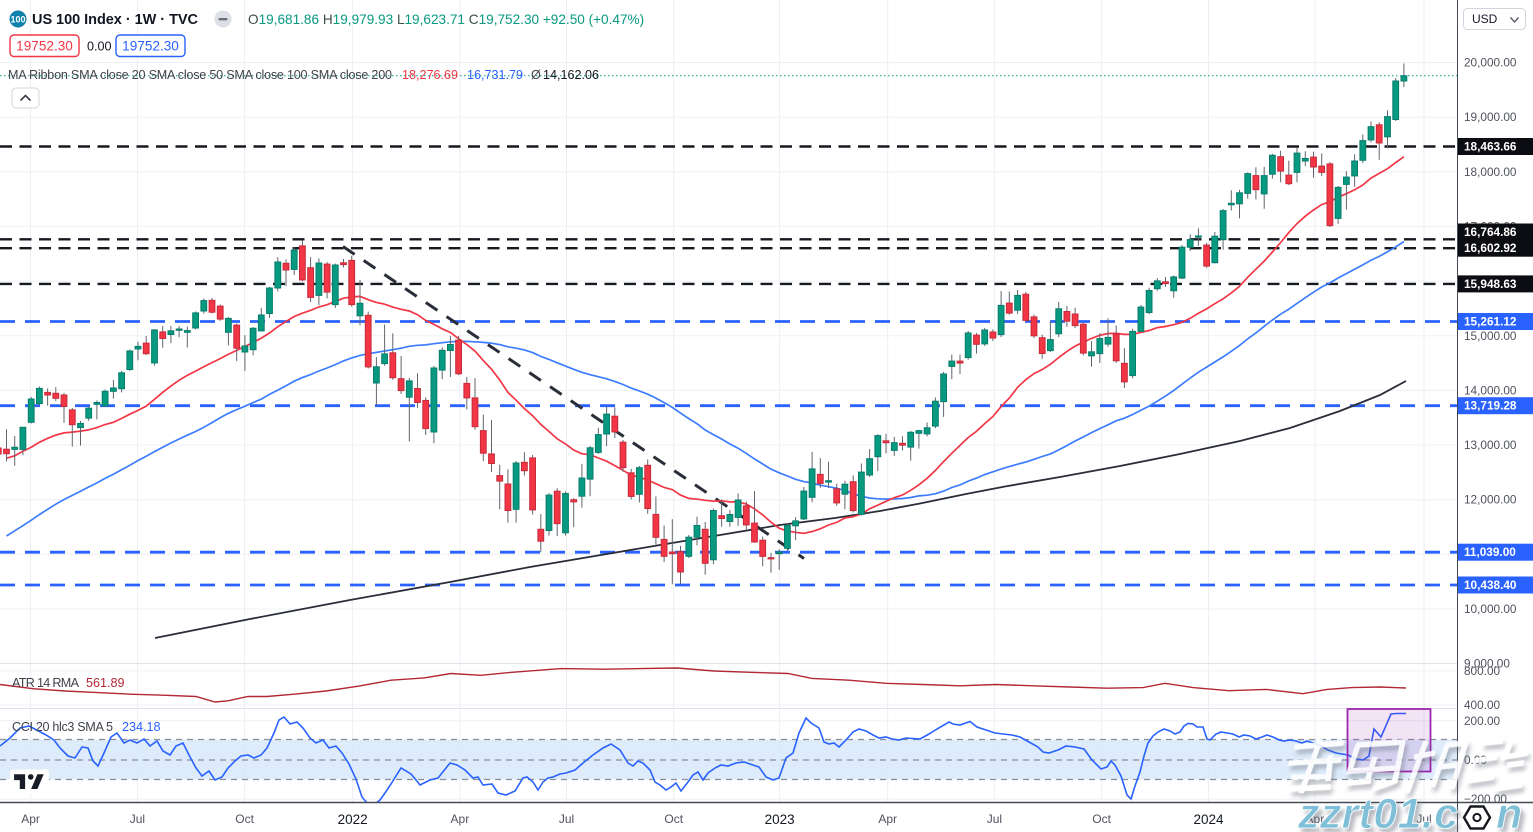  Describe the element at coordinates (1490, 147) in the screenshot. I see `svg-text: 18,463.66` at that location.